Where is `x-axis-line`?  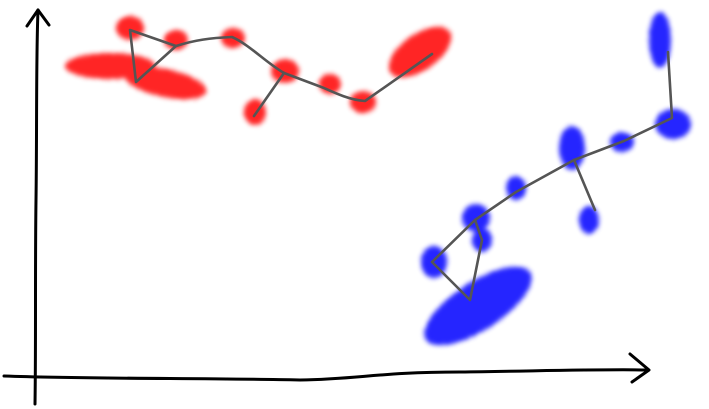
x-axis-line is located at coordinates (326, 375).